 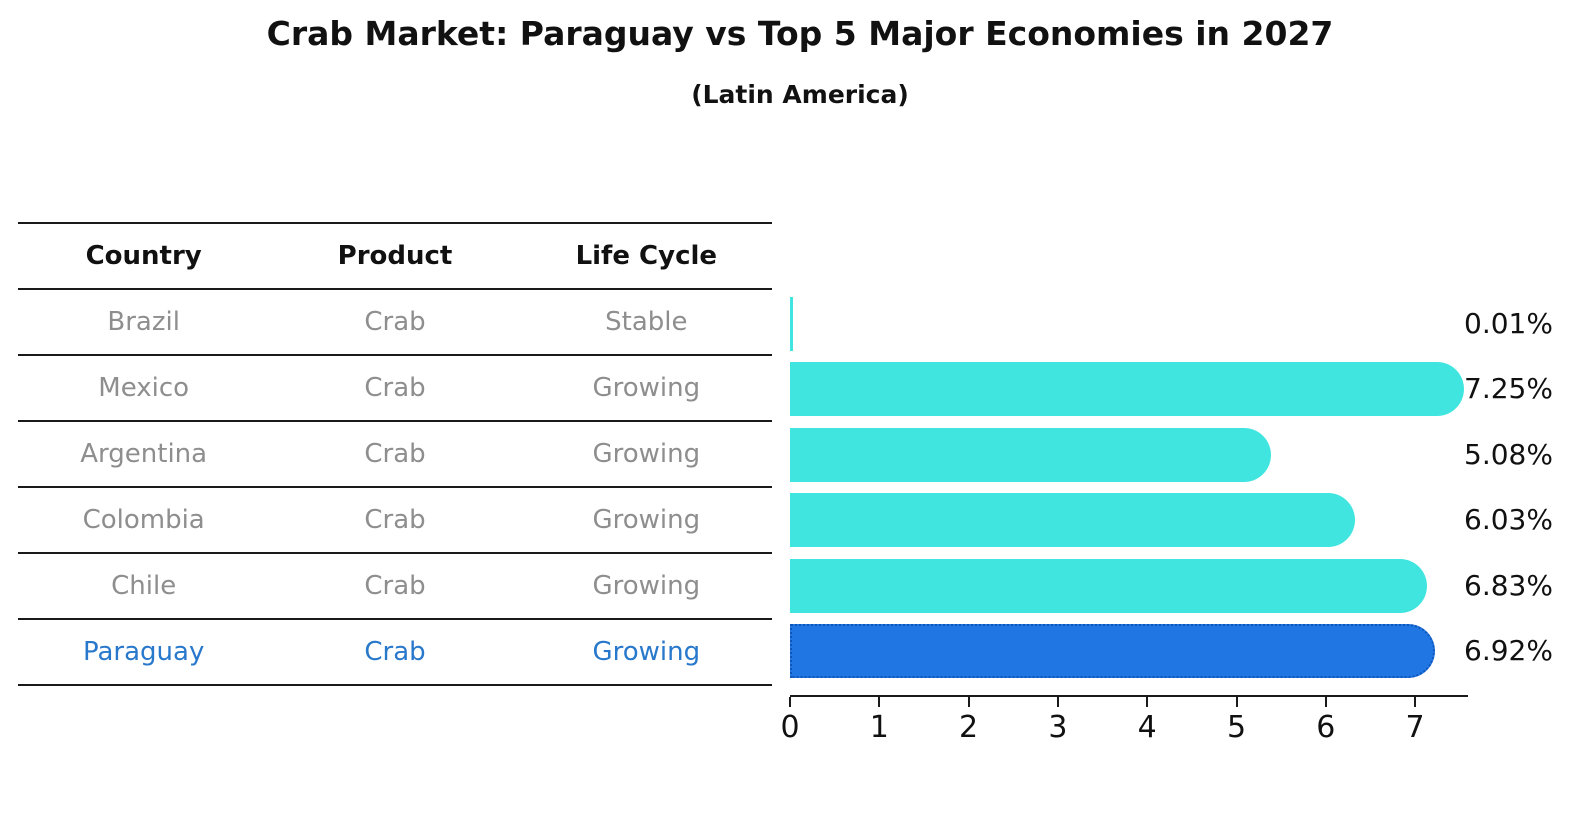 What do you see at coordinates (143, 256) in the screenshot?
I see `table-header-country: Country` at bounding box center [143, 256].